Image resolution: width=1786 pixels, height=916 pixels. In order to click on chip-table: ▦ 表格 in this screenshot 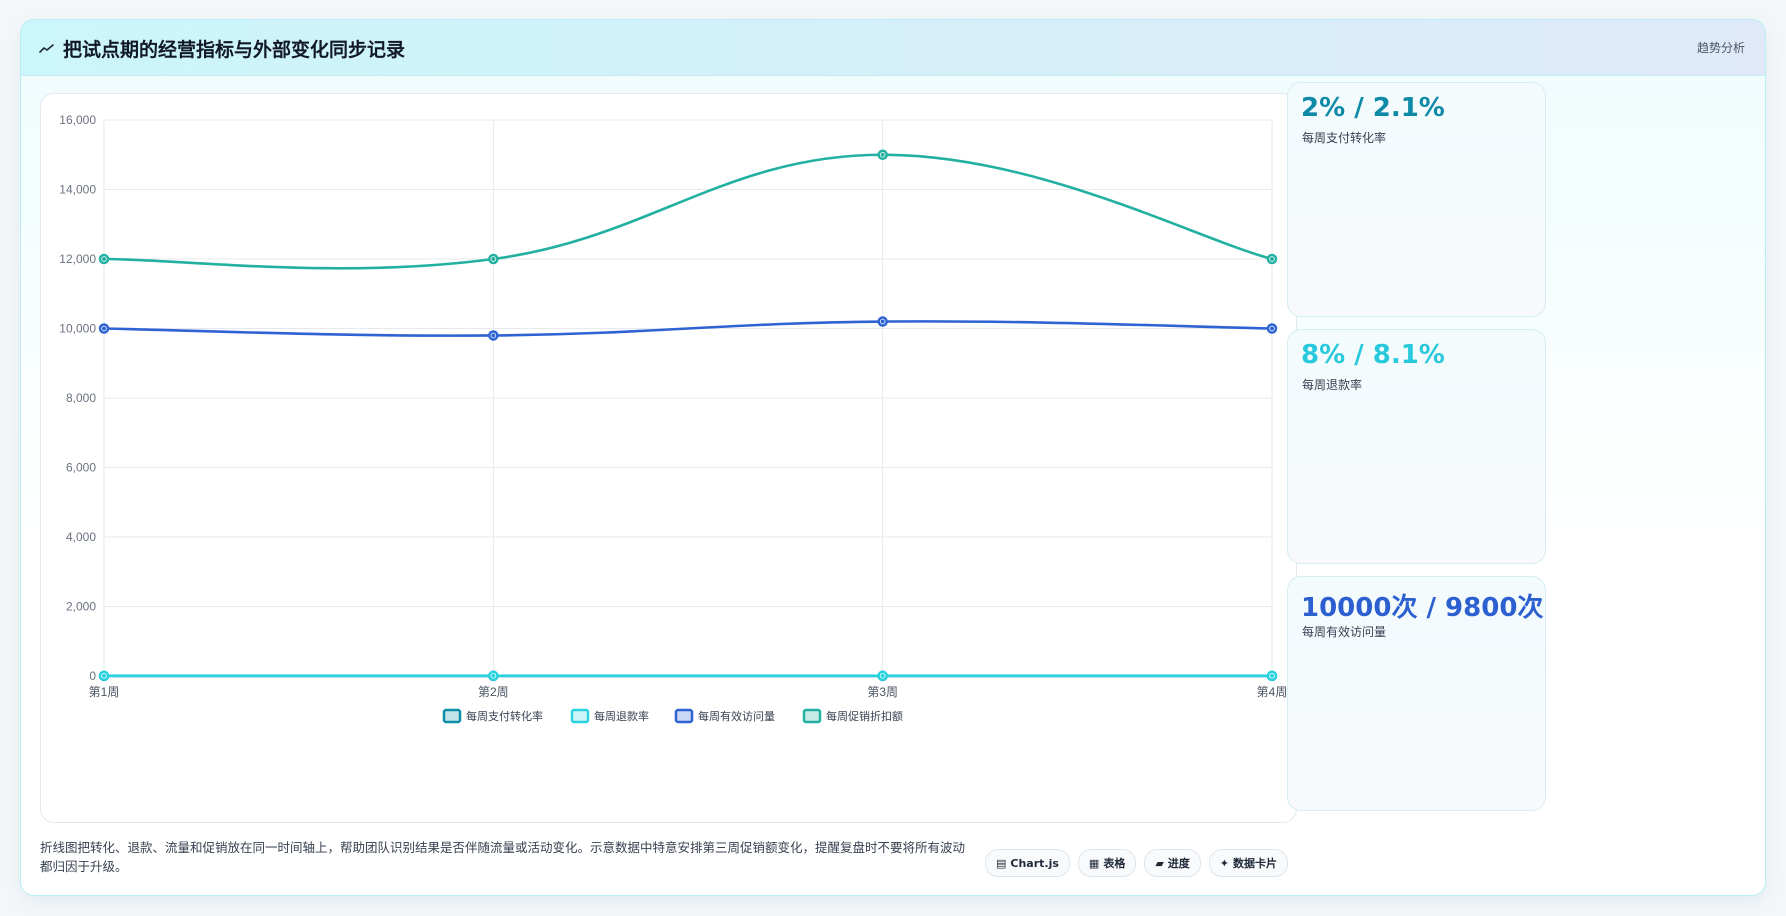, I will do `click(1107, 863)`.